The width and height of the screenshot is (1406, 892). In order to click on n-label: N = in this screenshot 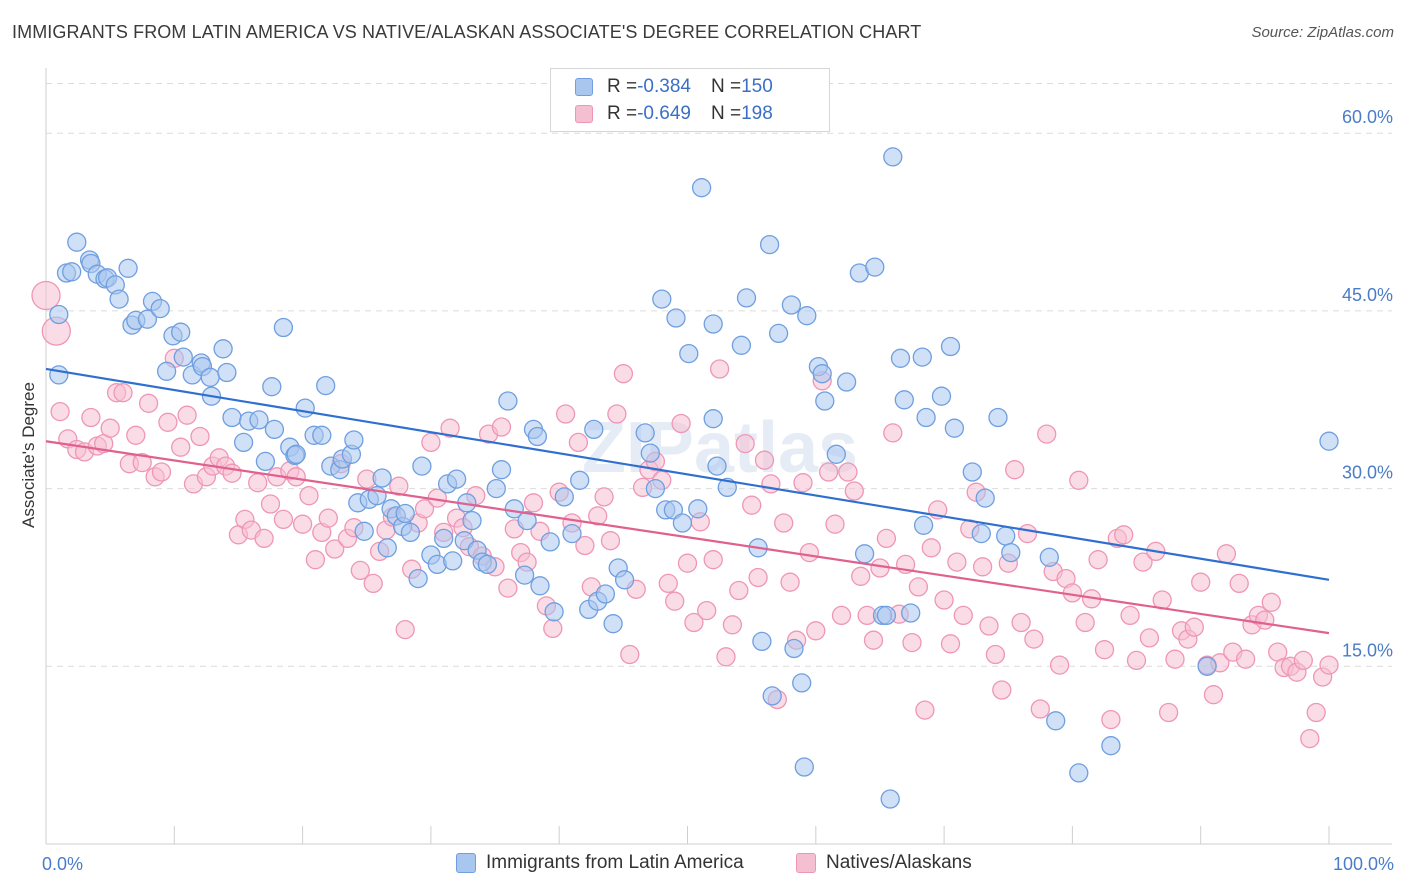, I will do `click(726, 113)`.